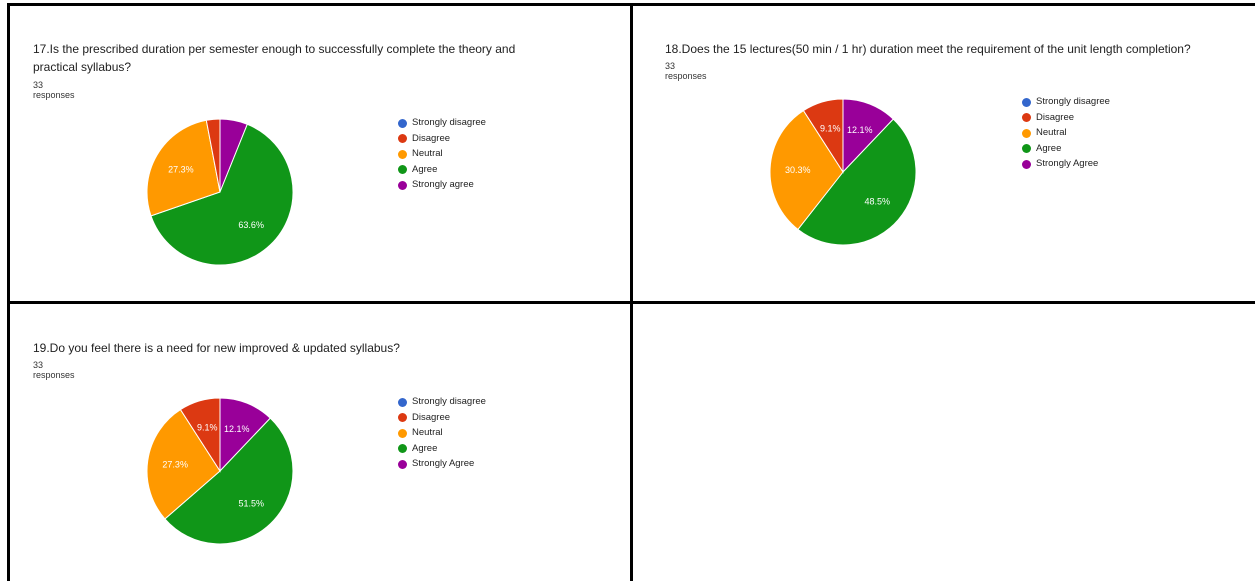  Describe the element at coordinates (251, 225) in the screenshot. I see `data-label-agree: 63.6%` at that location.